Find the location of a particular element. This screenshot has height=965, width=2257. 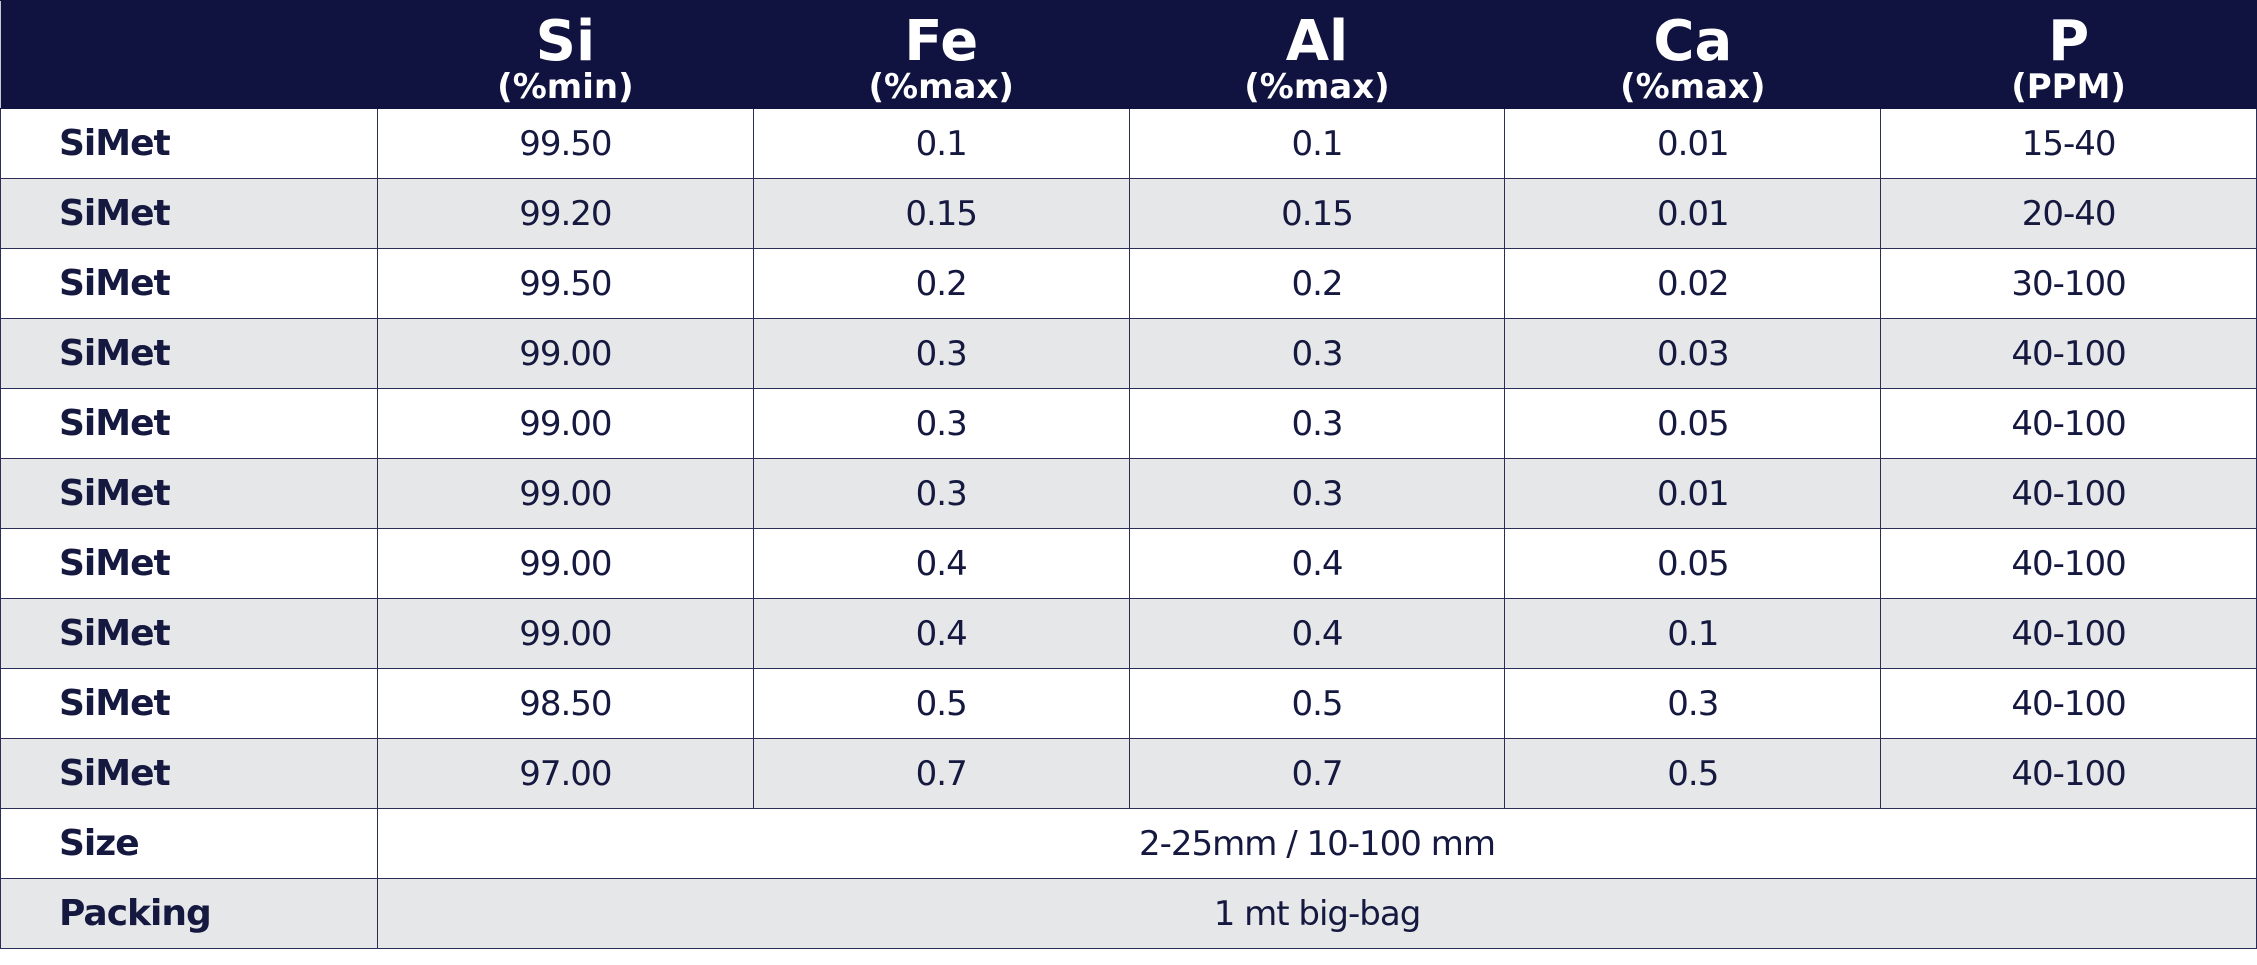

table-row: SiMet 98.50 0.5 0.5 0.3 40-100 is located at coordinates (1128, 703).